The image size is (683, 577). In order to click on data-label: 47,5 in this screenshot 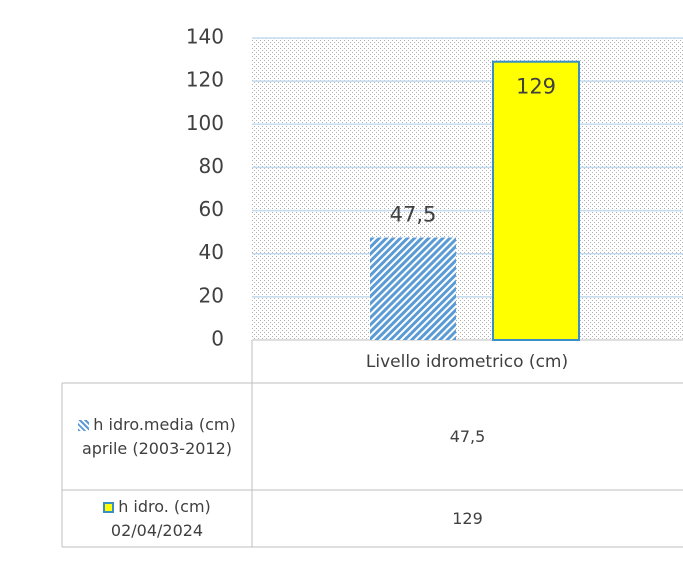, I will do `click(413, 215)`.